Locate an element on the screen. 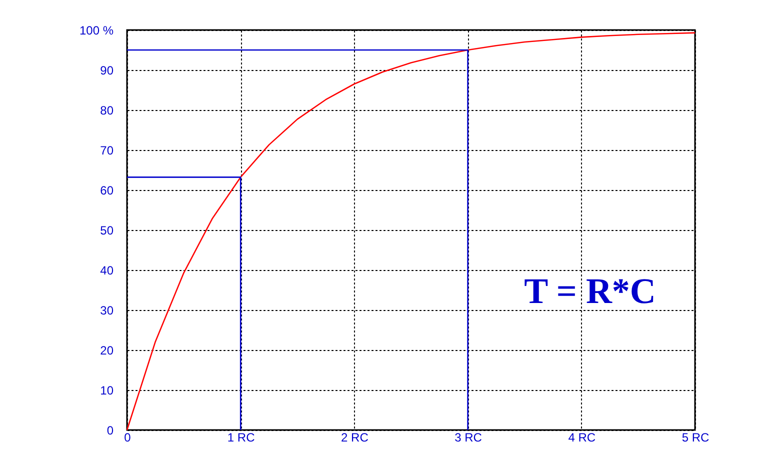 This screenshot has height=467, width=759. x-tick-label: 4 RC is located at coordinates (582, 437).